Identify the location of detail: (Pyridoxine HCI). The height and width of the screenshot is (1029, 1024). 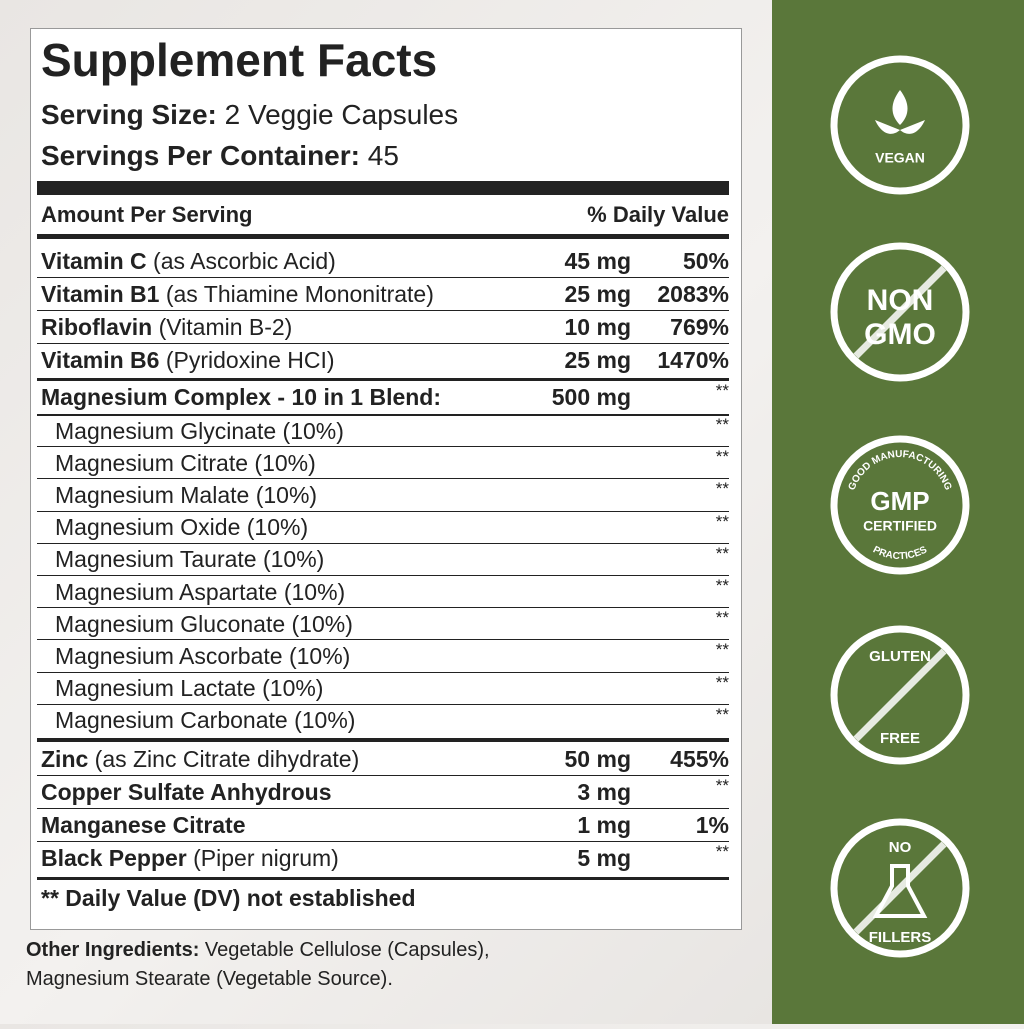
(250, 359).